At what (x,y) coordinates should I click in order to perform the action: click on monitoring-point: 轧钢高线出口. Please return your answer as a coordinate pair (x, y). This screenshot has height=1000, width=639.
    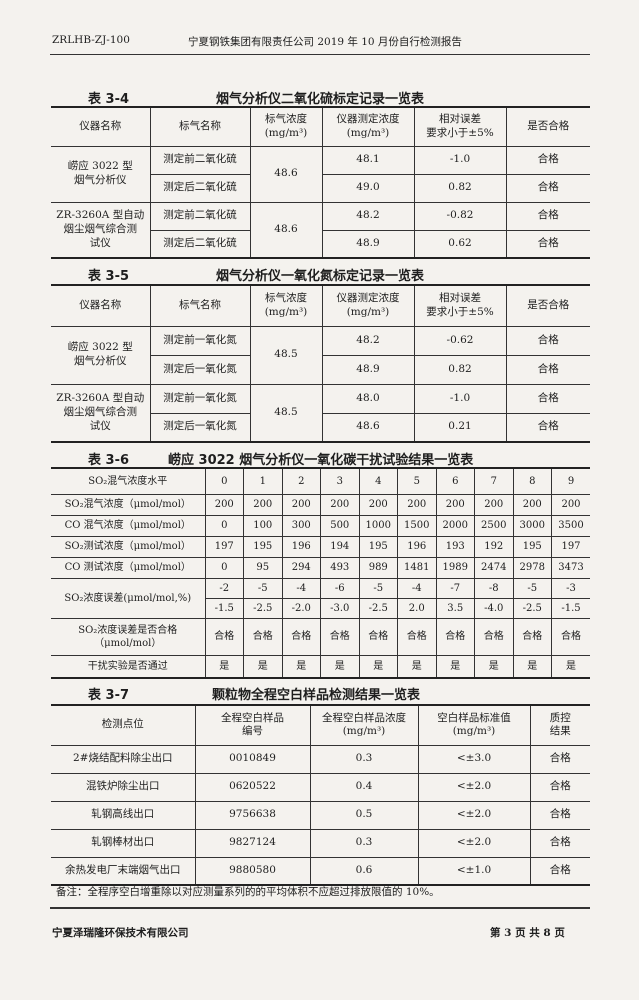
    Looking at the image, I should click on (123, 815).